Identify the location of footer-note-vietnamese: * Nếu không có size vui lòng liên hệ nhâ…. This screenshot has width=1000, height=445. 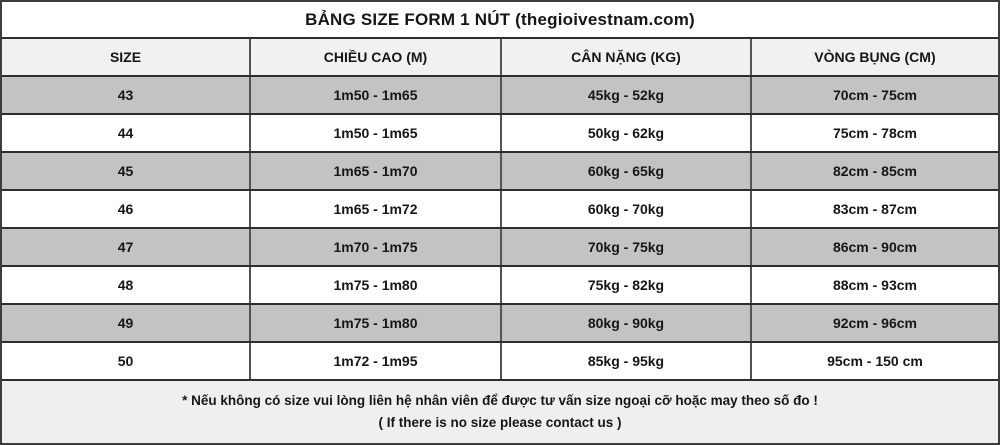
(500, 401).